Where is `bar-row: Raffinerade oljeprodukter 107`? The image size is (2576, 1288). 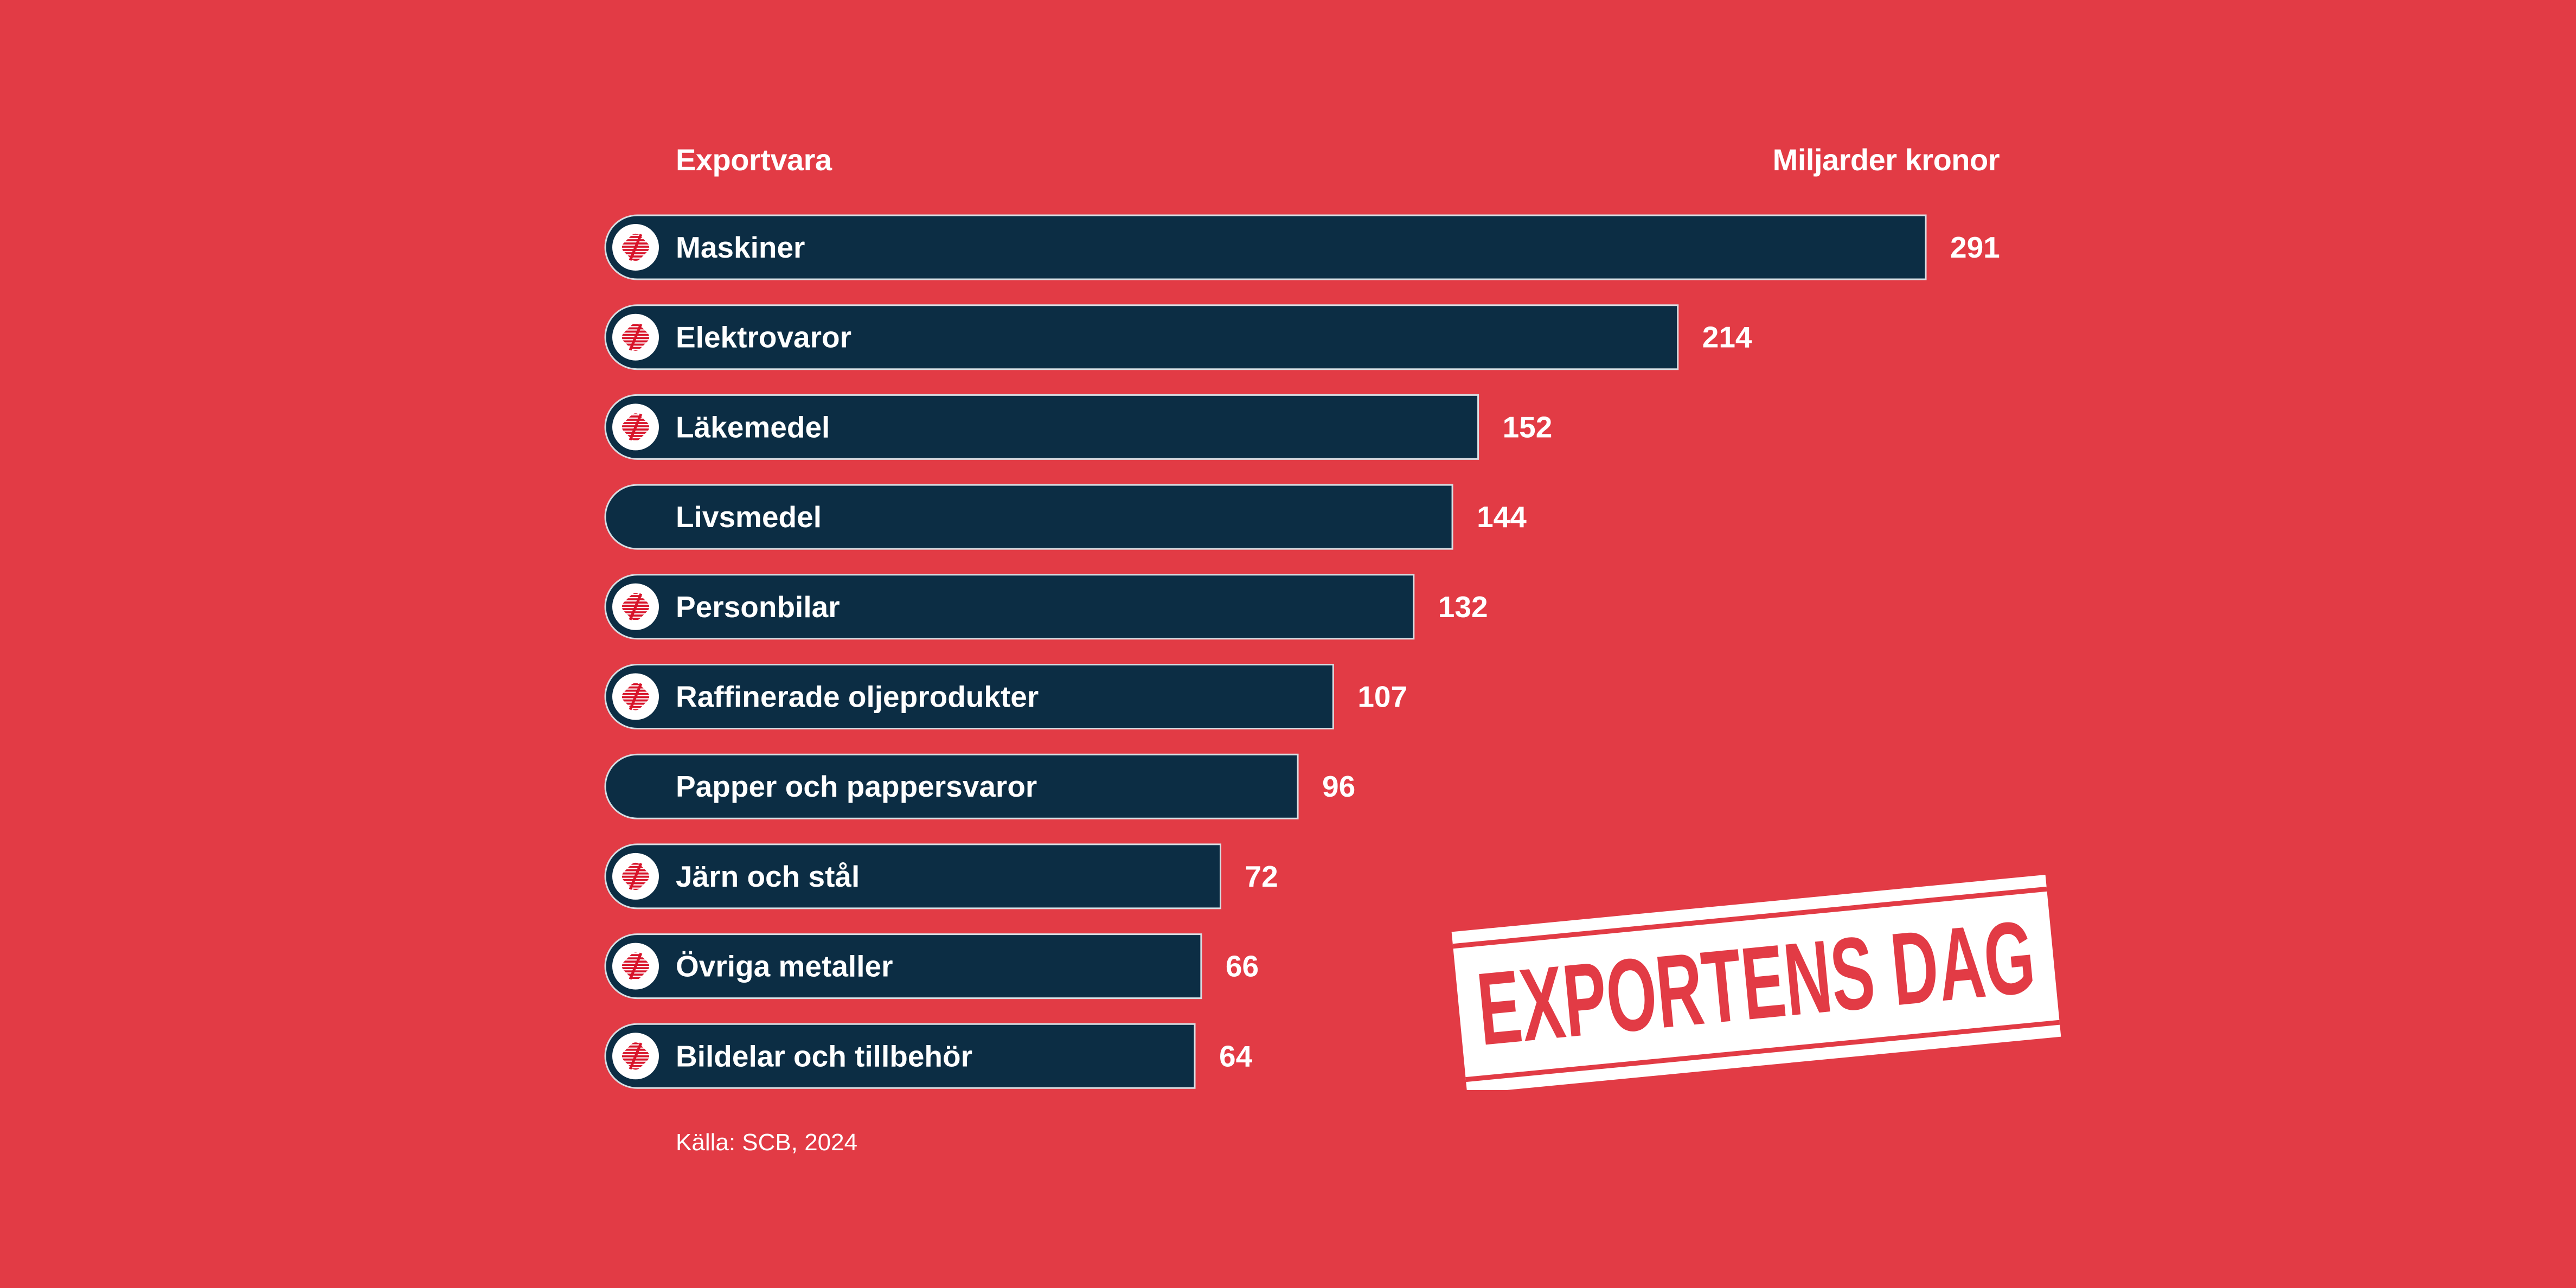
bar-row: Raffinerade oljeprodukter 107 is located at coordinates (1005, 696).